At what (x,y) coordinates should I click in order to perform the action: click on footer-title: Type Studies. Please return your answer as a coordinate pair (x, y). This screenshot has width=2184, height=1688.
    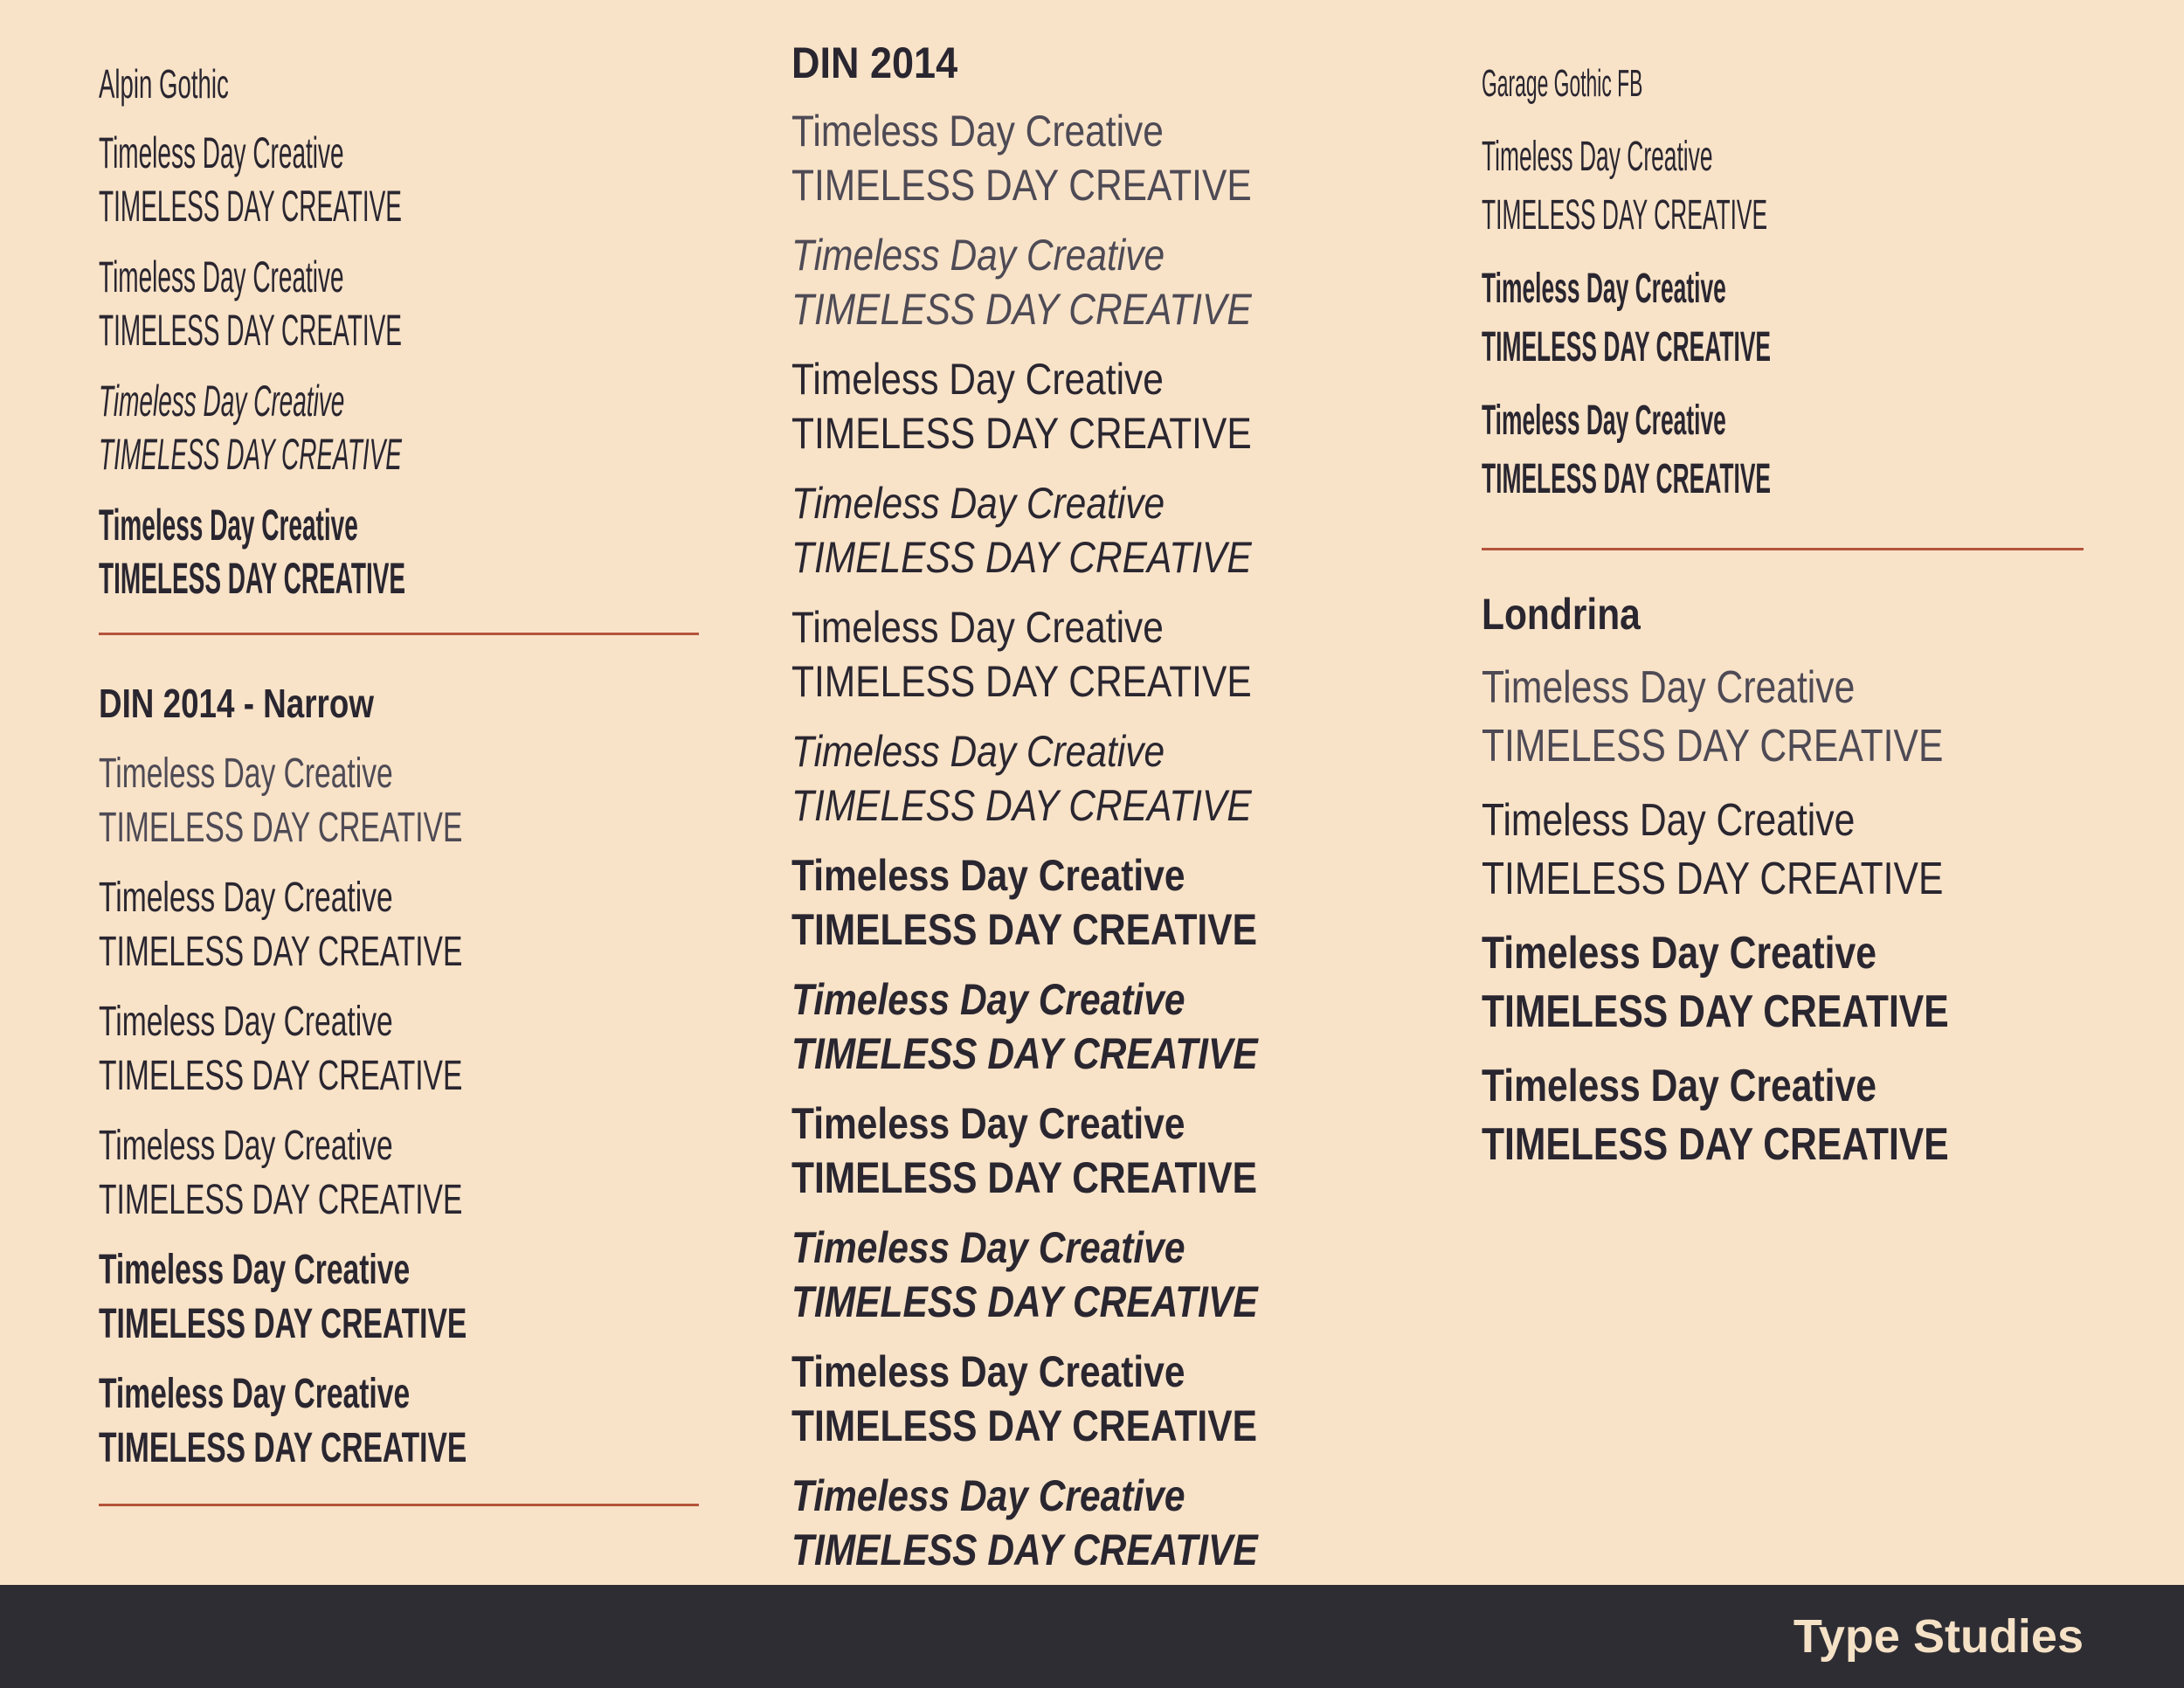
    Looking at the image, I should click on (1938, 1636).